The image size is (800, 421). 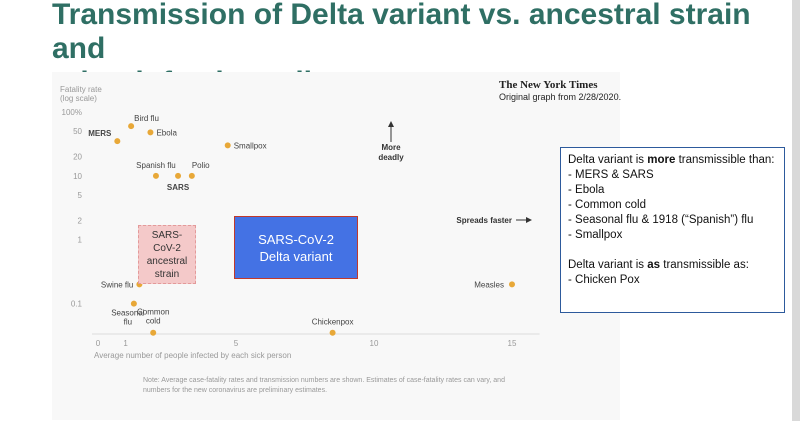 What do you see at coordinates (125, 343) in the screenshot?
I see `x-tick-label: 1` at bounding box center [125, 343].